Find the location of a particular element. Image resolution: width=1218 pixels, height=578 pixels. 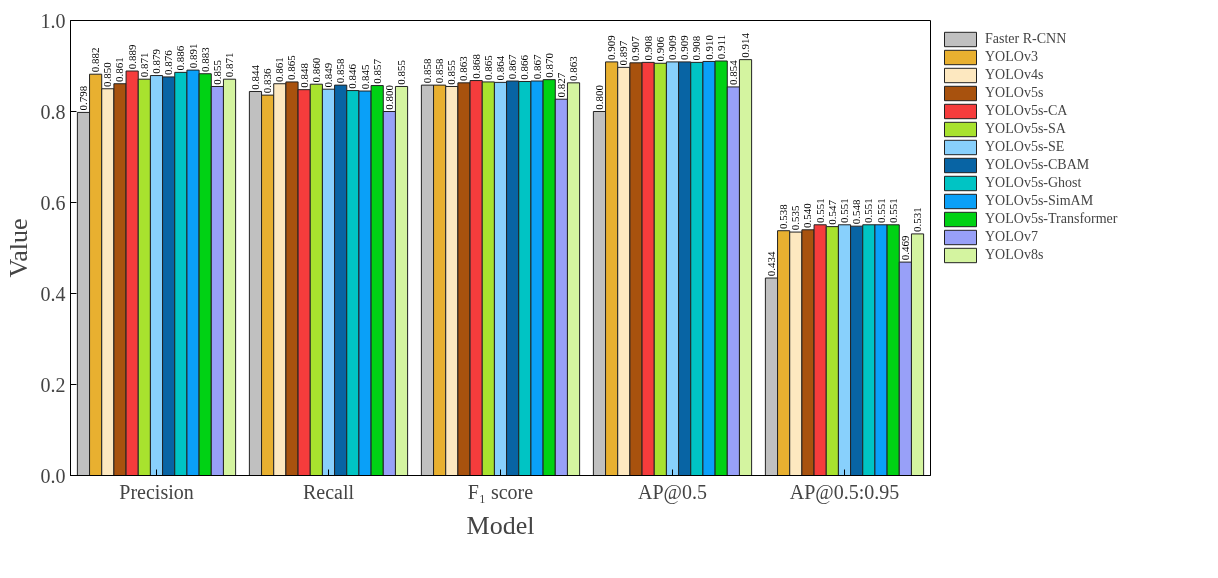

data-label: 0.883 is located at coordinates (204, 59).